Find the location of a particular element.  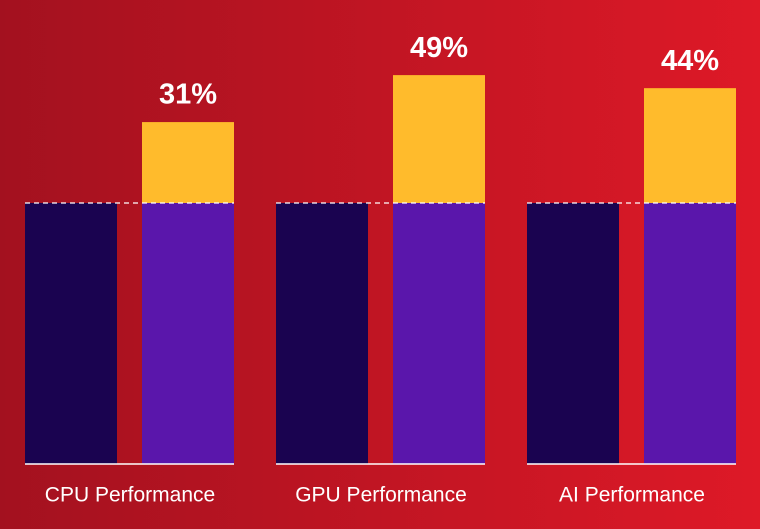

x-tick-label: AI Performance is located at coordinates (632, 495).